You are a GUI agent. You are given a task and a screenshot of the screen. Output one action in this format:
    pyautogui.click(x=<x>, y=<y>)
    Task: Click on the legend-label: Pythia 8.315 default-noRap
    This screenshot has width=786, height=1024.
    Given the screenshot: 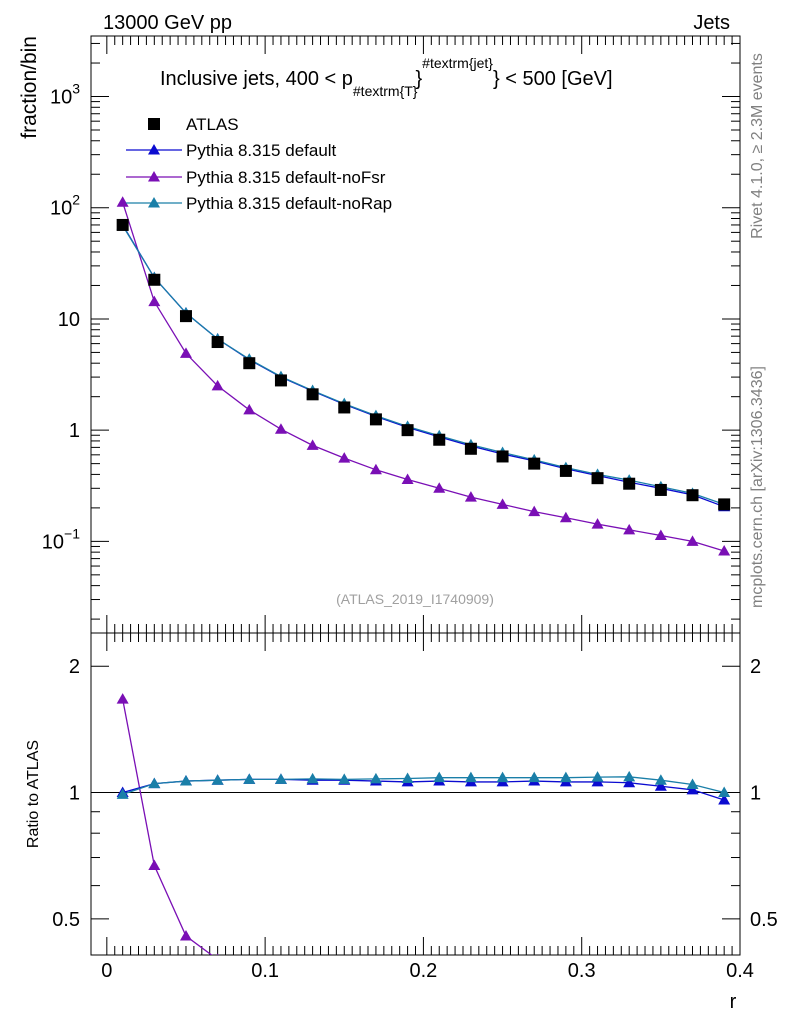 What is the action you would take?
    pyautogui.click(x=289, y=203)
    